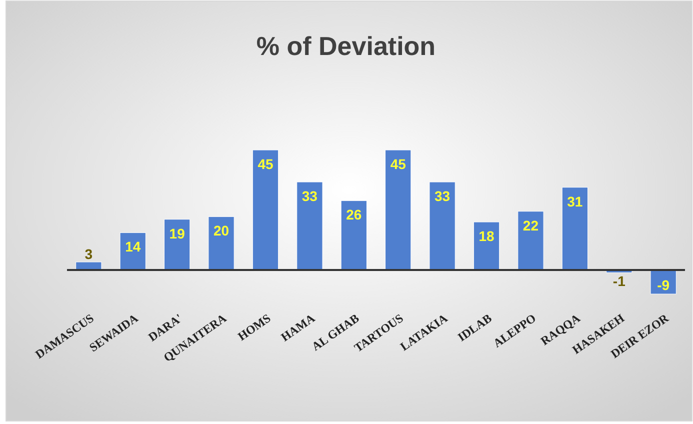 This screenshot has width=693, height=424. I want to click on data-label: 3, so click(88, 254).